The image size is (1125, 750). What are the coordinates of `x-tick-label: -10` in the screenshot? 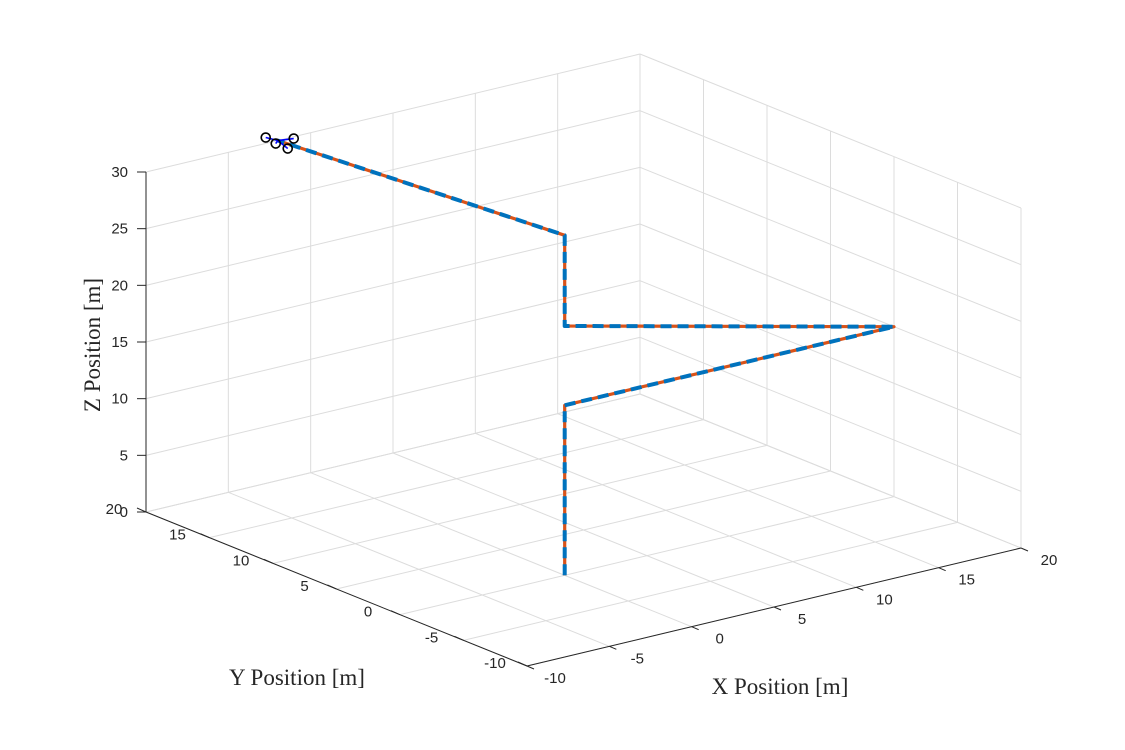 It's located at (555, 678).